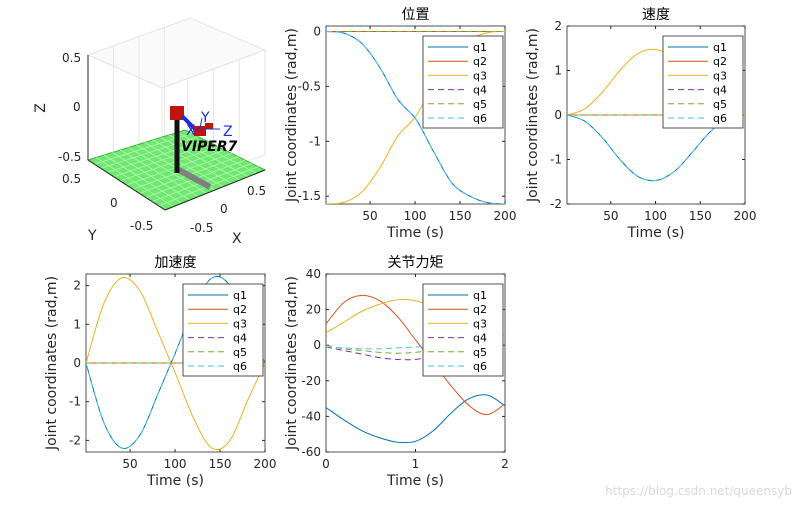  I want to click on watermark: https://blog.csdn.net/queensyb, so click(698, 491).